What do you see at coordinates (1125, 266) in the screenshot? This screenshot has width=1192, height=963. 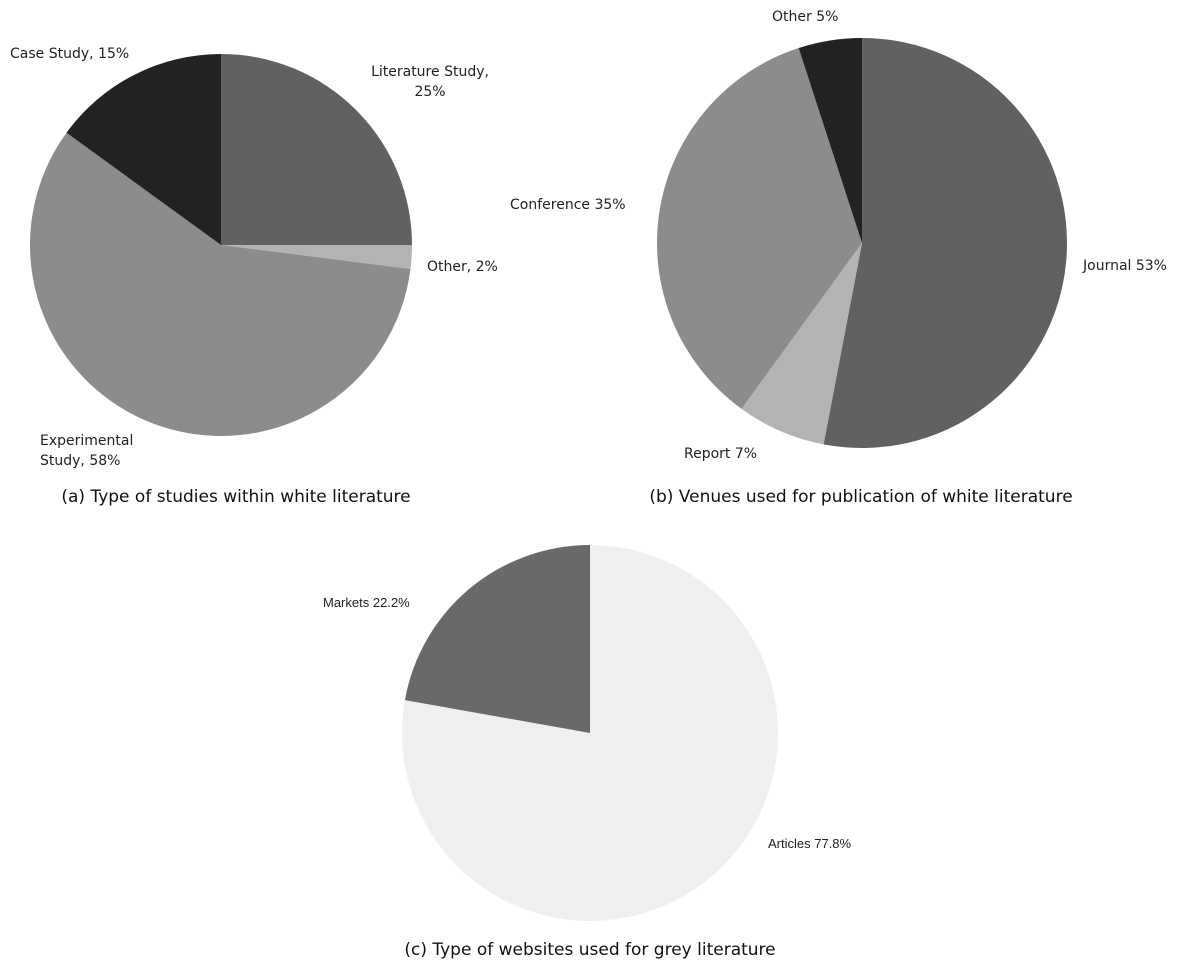 I see `slice-label: Journal 53%` at bounding box center [1125, 266].